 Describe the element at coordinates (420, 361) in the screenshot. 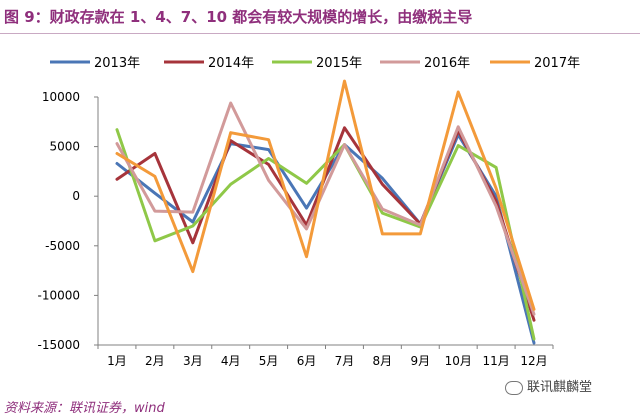

I see `x-tick-label: 9月` at that location.